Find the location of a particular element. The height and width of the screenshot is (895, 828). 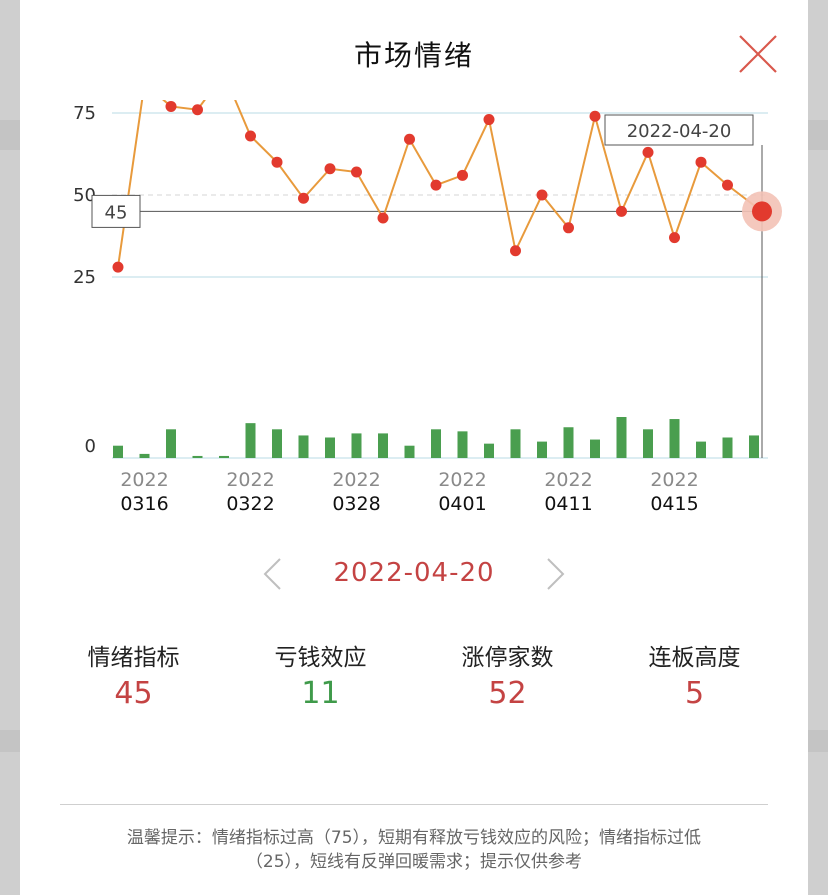

x-tick-date: 0401 is located at coordinates (462, 504).